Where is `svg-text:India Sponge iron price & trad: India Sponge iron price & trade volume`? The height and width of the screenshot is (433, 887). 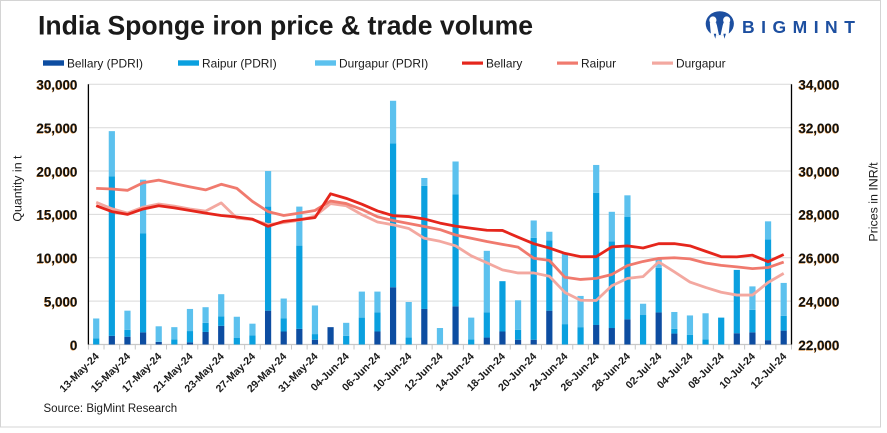
svg-text:India Sponge iron price & trad: India Sponge iron price & trade volume is located at coordinates (285, 26).